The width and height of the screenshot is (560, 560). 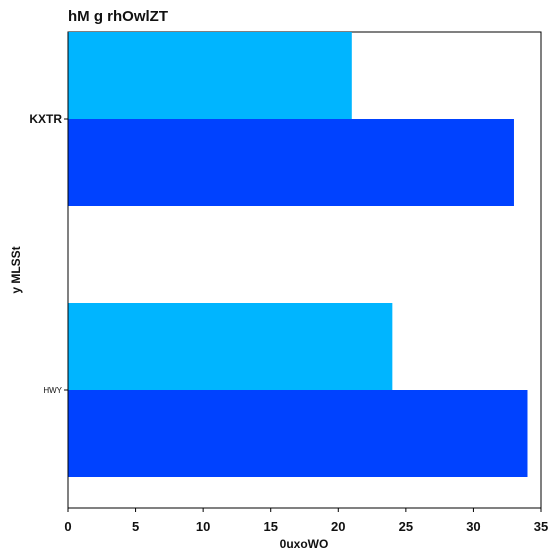 I want to click on x-tick-label: 5, so click(x=135, y=526).